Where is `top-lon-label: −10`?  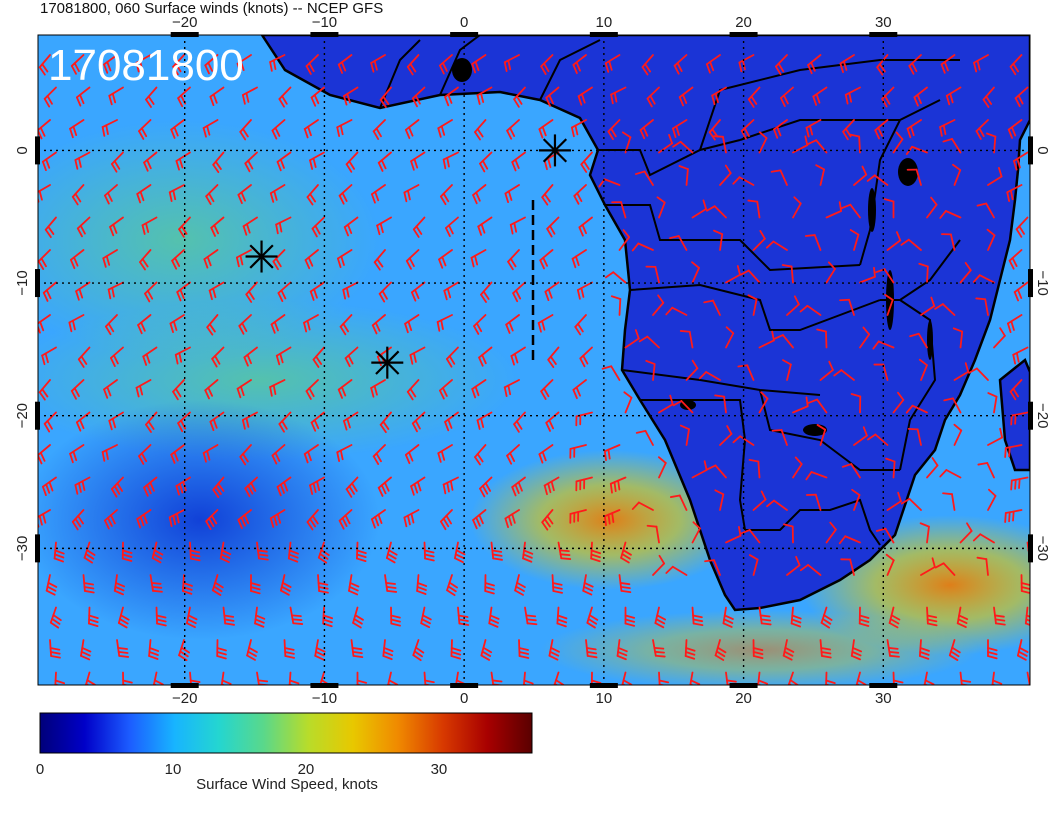
top-lon-label: −10 is located at coordinates (324, 22).